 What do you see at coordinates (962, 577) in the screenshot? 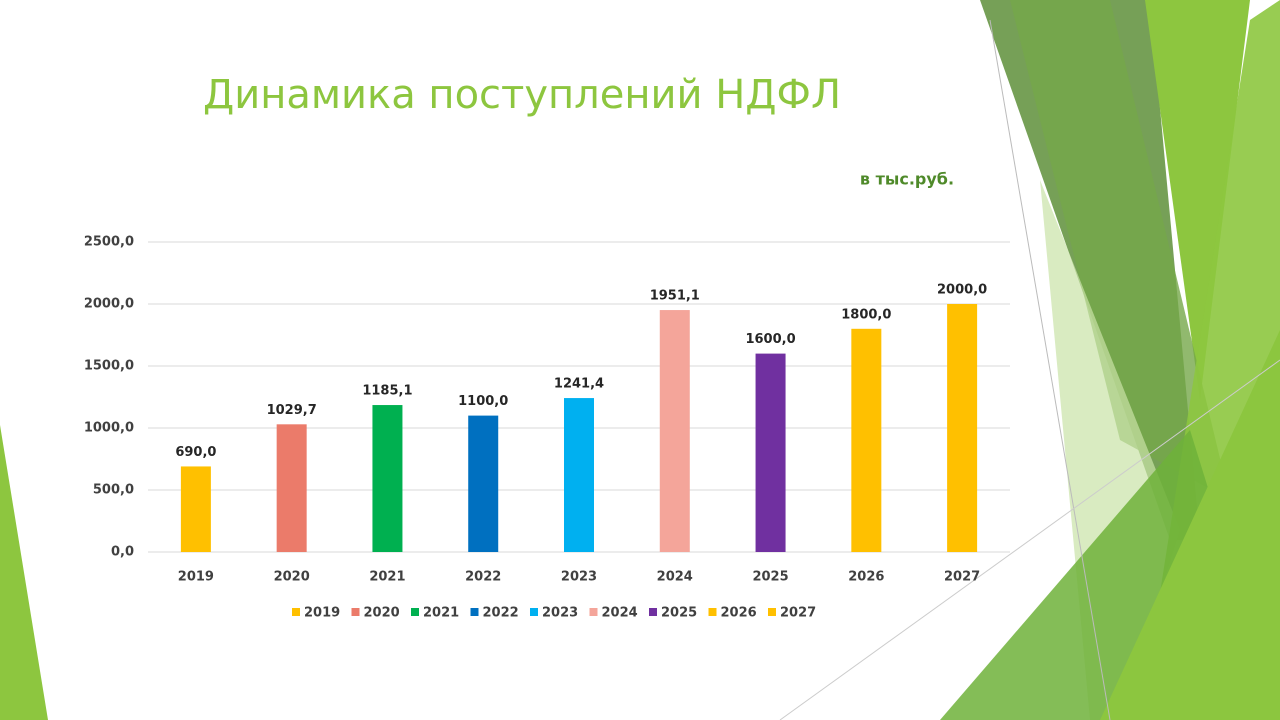
I see `x-tick-label: 2027` at bounding box center [962, 577].